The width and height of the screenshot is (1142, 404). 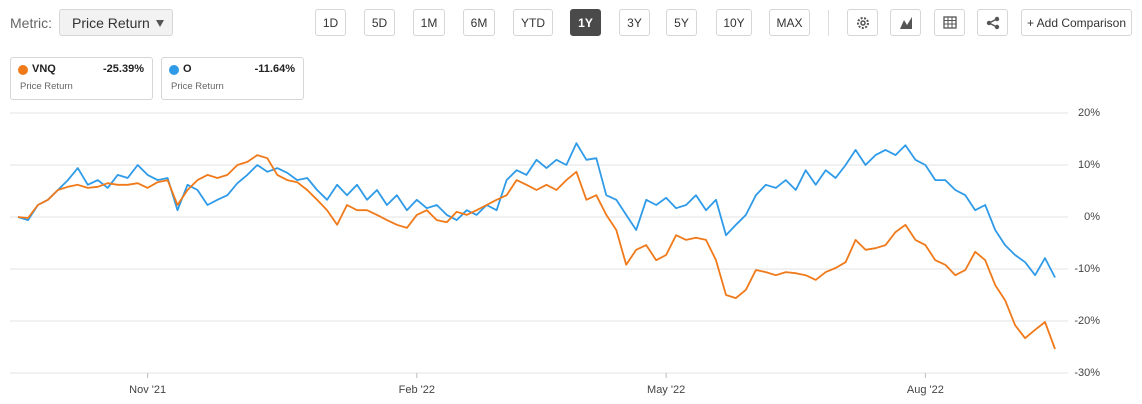 I want to click on table-icon, so click(x=949, y=22).